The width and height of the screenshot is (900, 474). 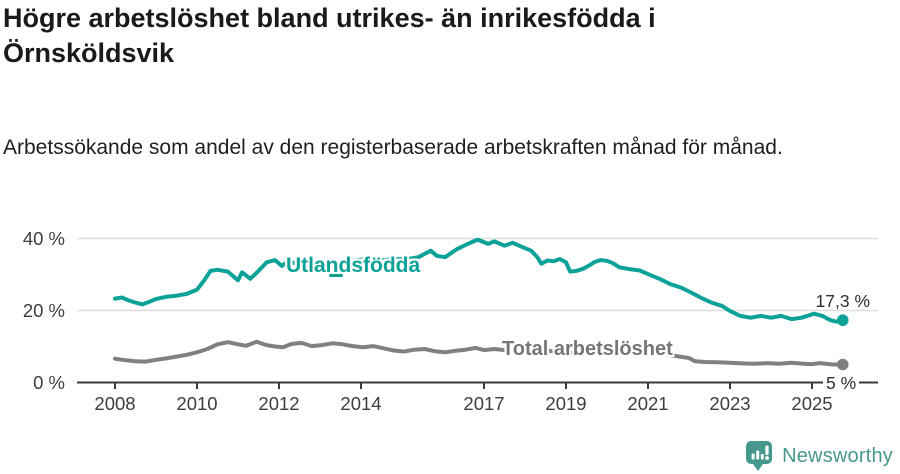 What do you see at coordinates (837, 455) in the screenshot?
I see `newsworthy-wordmark: Newsworthy` at bounding box center [837, 455].